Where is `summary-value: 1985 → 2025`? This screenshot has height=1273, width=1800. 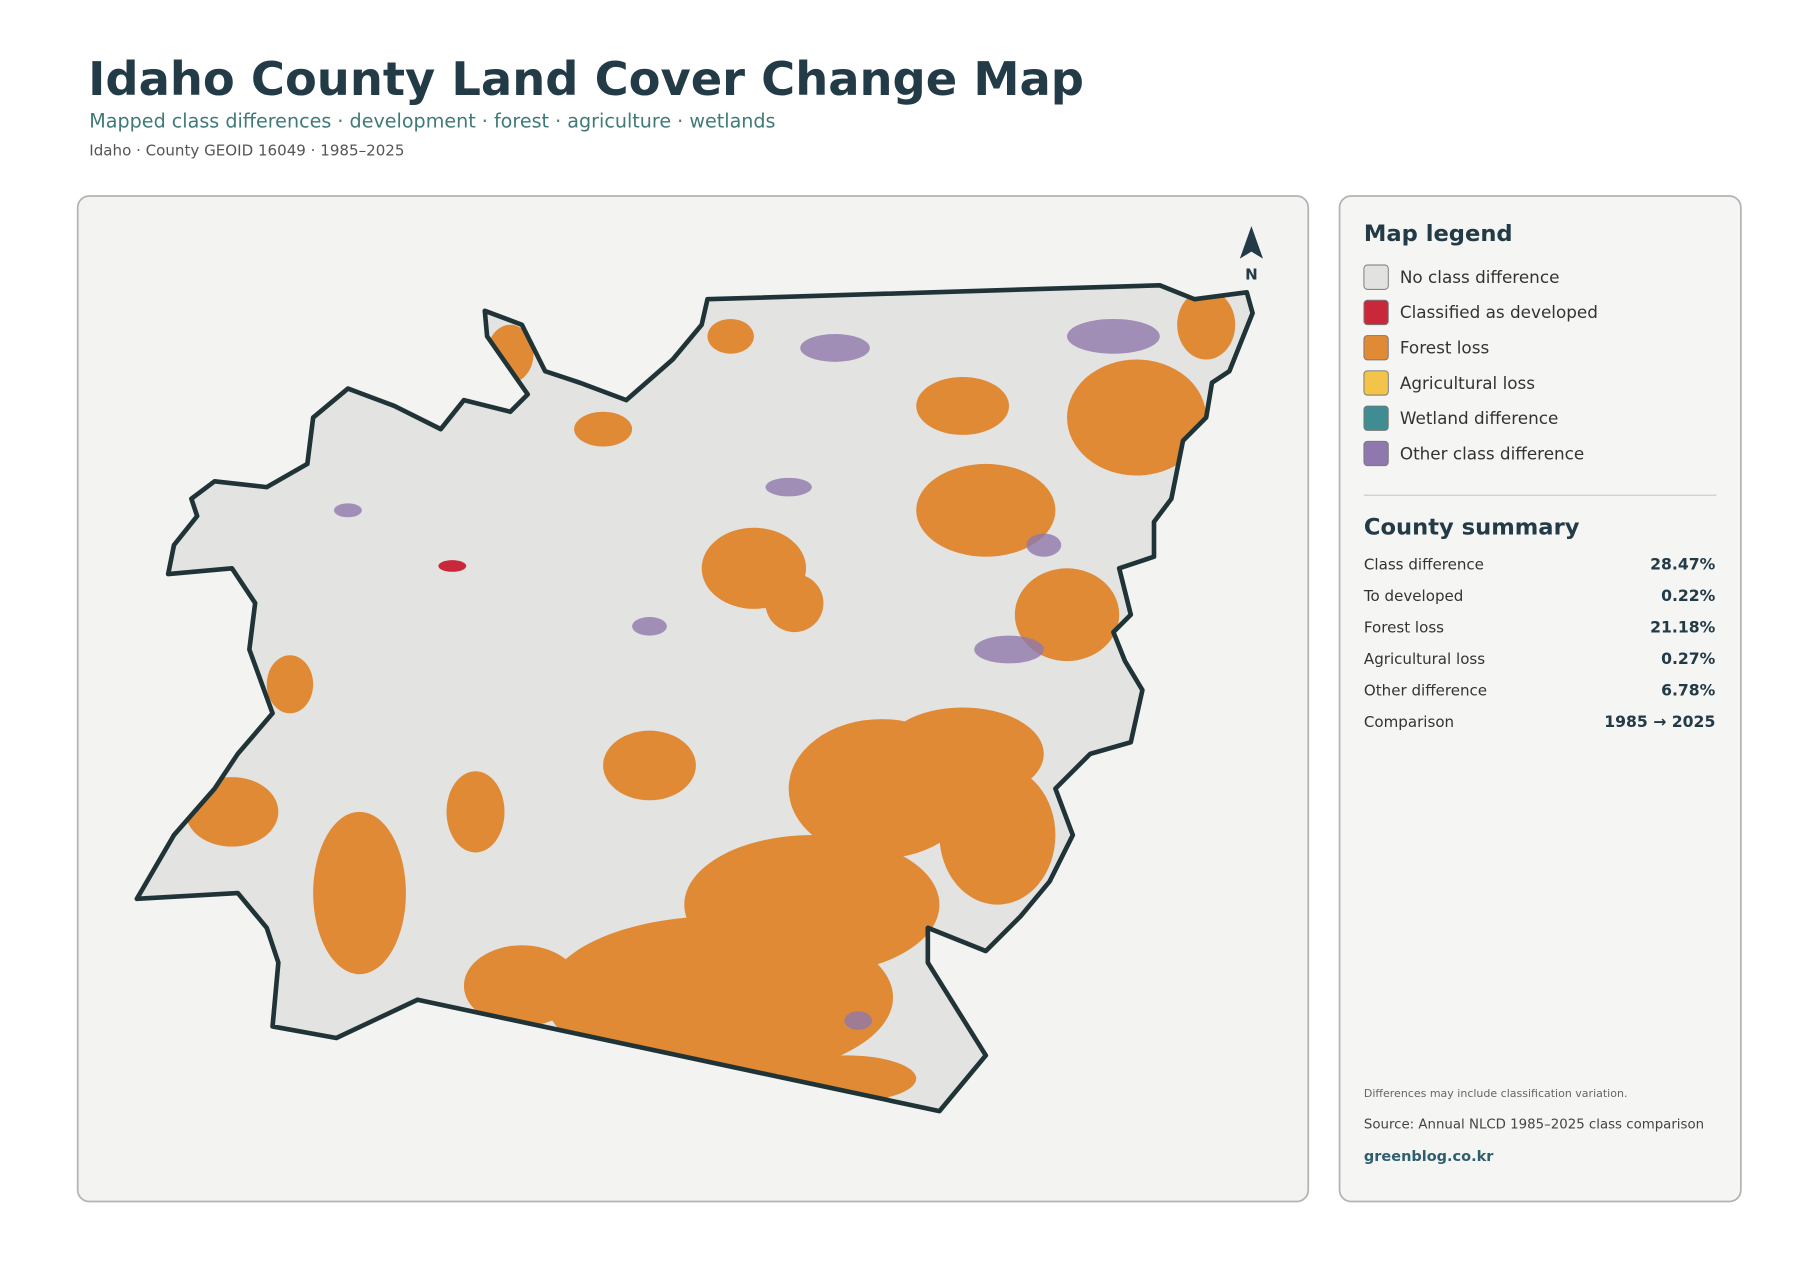 summary-value: 1985 → 2025 is located at coordinates (1659, 721).